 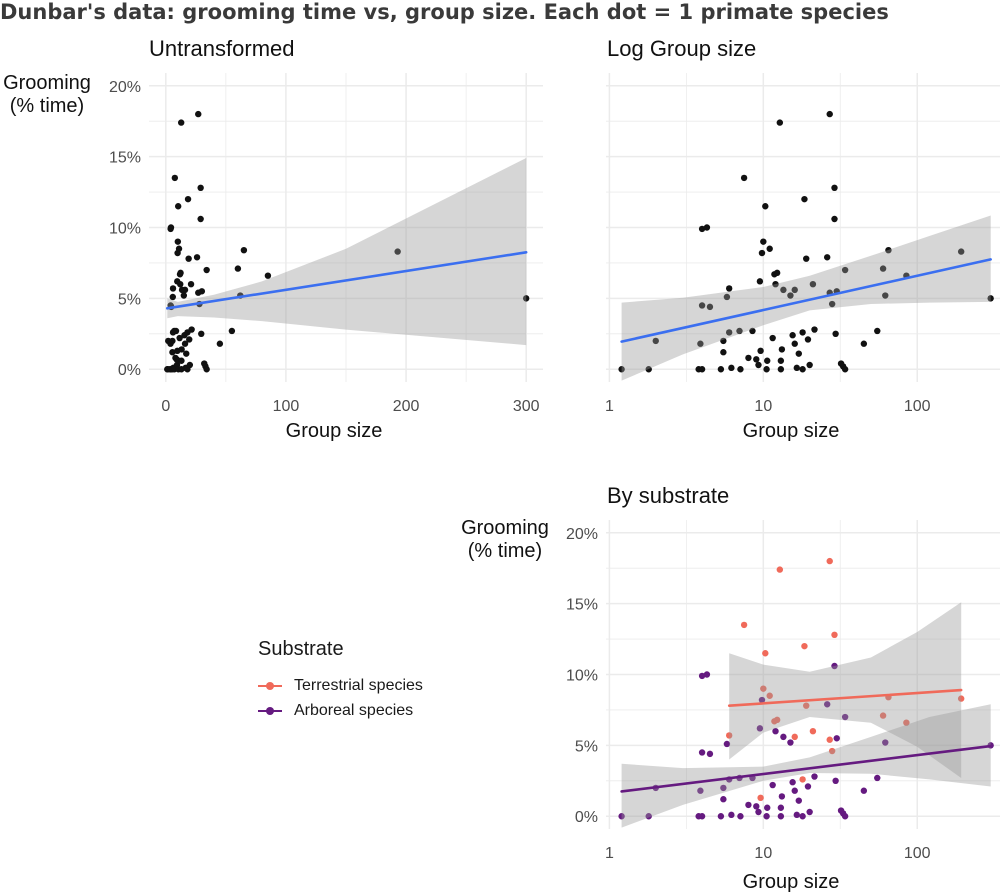 What do you see at coordinates (763, 853) in the screenshot?
I see `x-tick-label: 10` at bounding box center [763, 853].